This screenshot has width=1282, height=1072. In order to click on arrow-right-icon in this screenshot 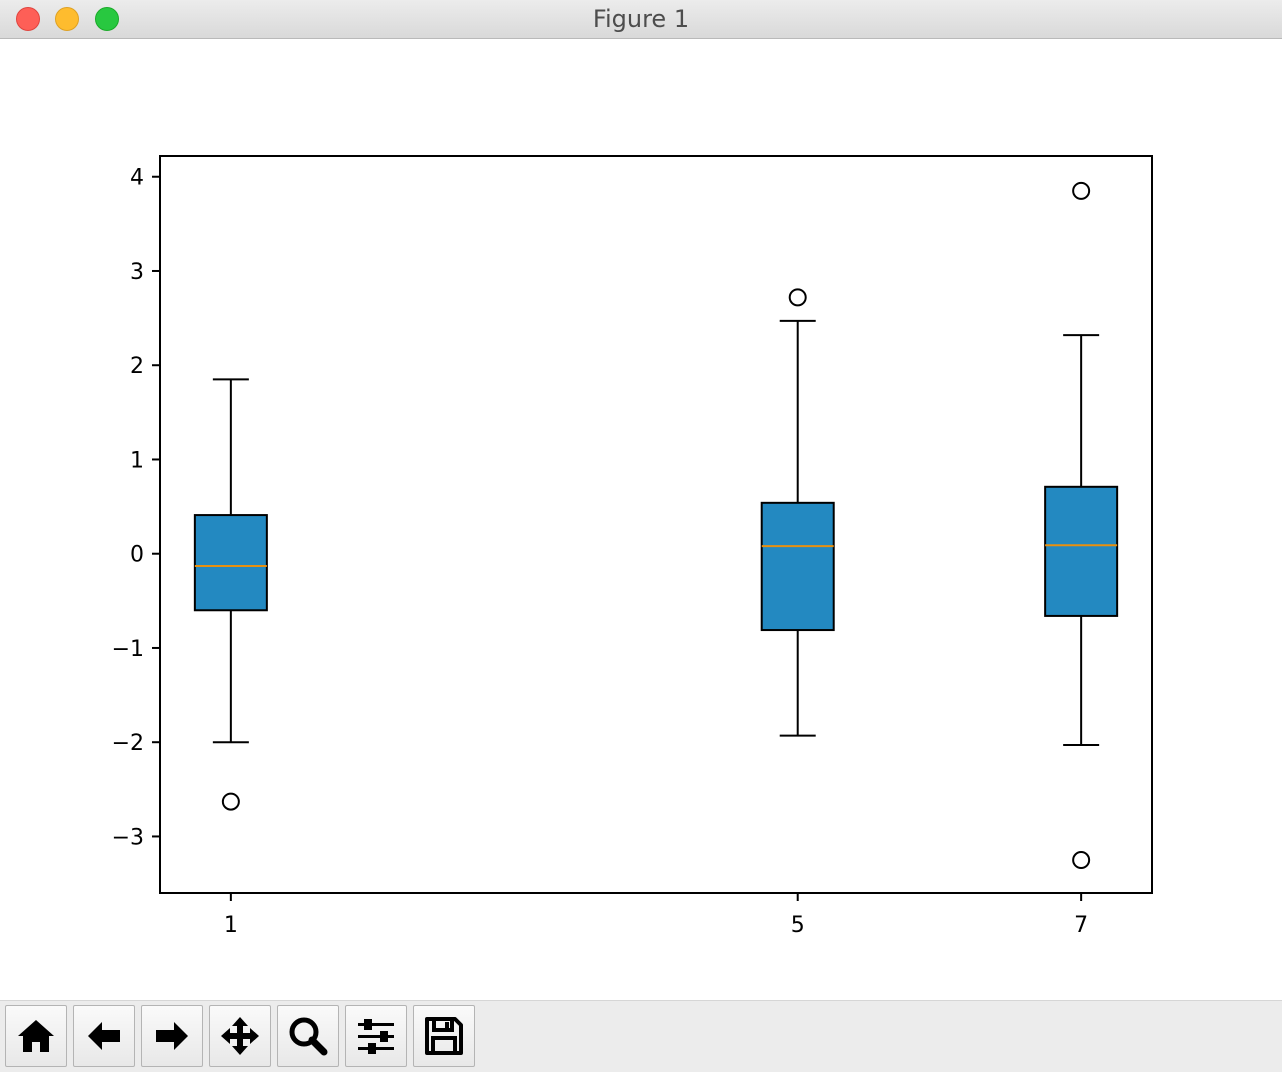, I will do `click(172, 1036)`.